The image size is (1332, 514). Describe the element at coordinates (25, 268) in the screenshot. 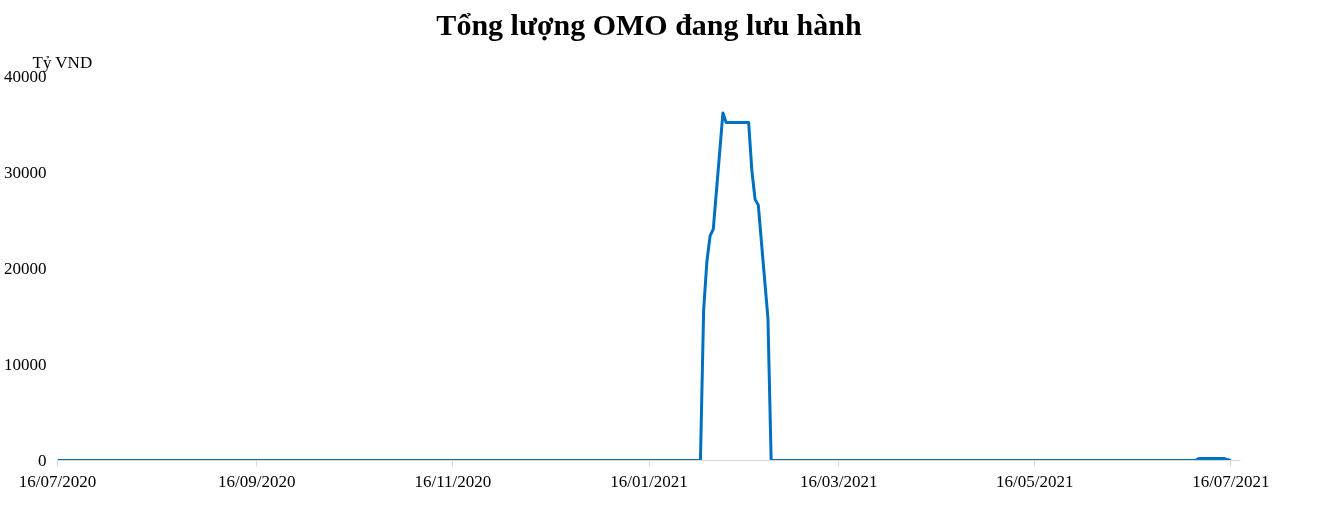

I see `y-tick-label: 20000` at that location.